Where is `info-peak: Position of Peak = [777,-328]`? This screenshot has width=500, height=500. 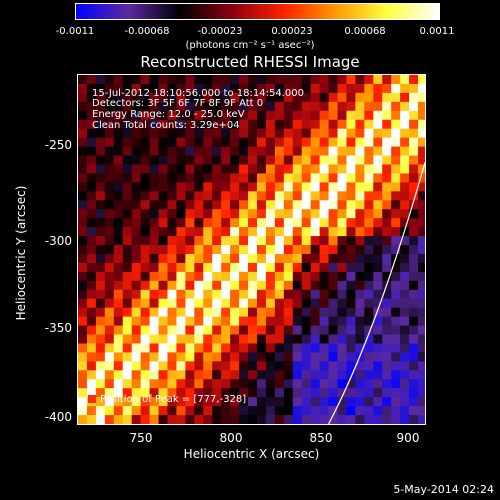
info-peak: Position of Peak = [777,-328] is located at coordinates (173, 399).